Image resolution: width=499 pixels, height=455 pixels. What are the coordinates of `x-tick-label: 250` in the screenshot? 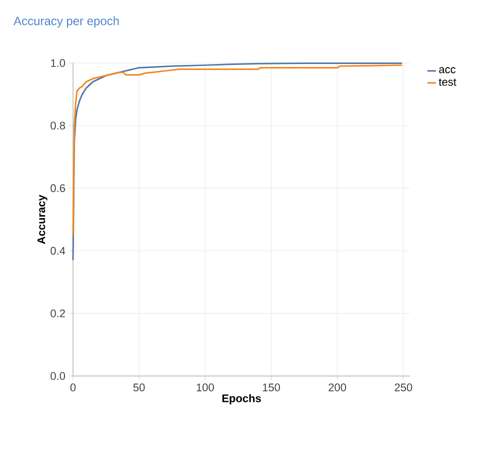 It's located at (403, 388).